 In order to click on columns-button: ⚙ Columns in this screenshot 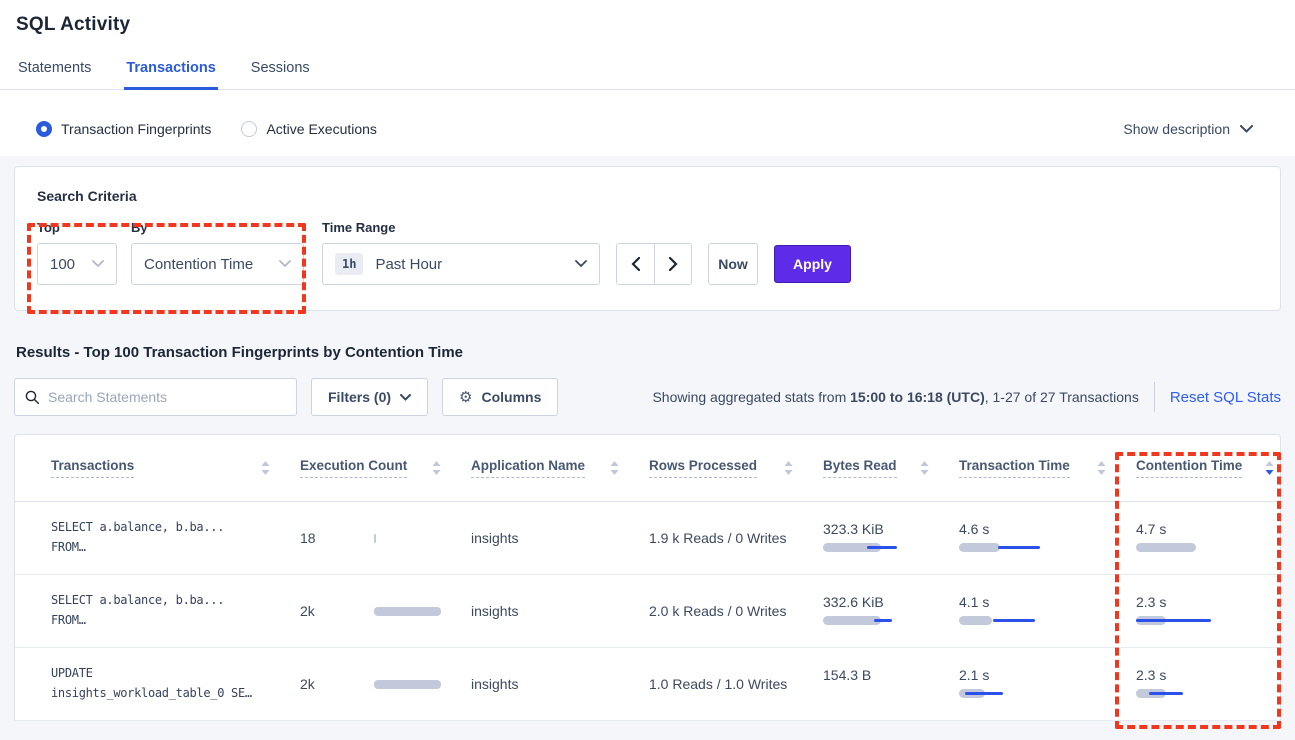, I will do `click(500, 397)`.